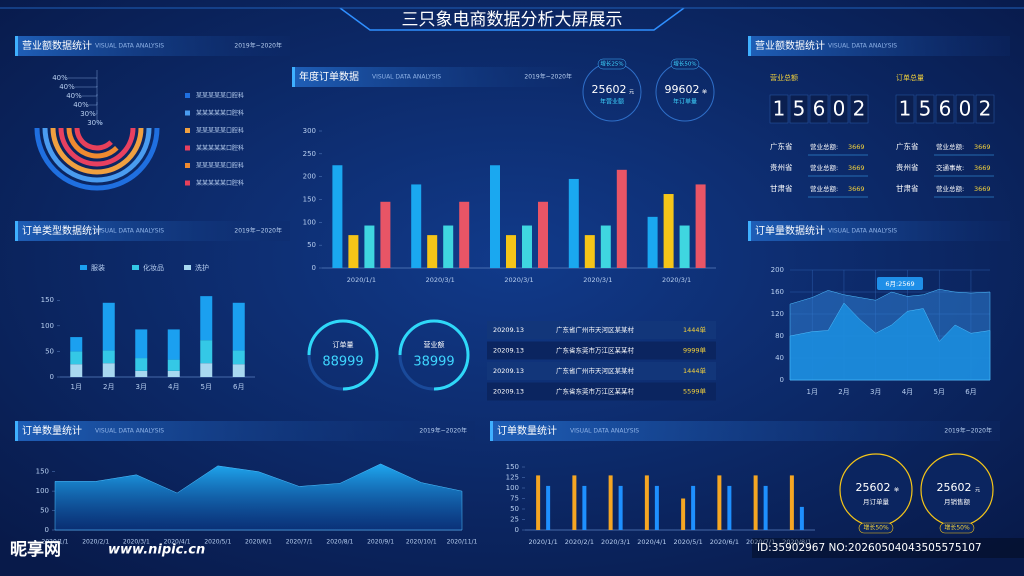 The width and height of the screenshot is (1024, 576). Describe the element at coordinates (824, 146) in the screenshot. I see `row-label: 营业总额:` at that location.